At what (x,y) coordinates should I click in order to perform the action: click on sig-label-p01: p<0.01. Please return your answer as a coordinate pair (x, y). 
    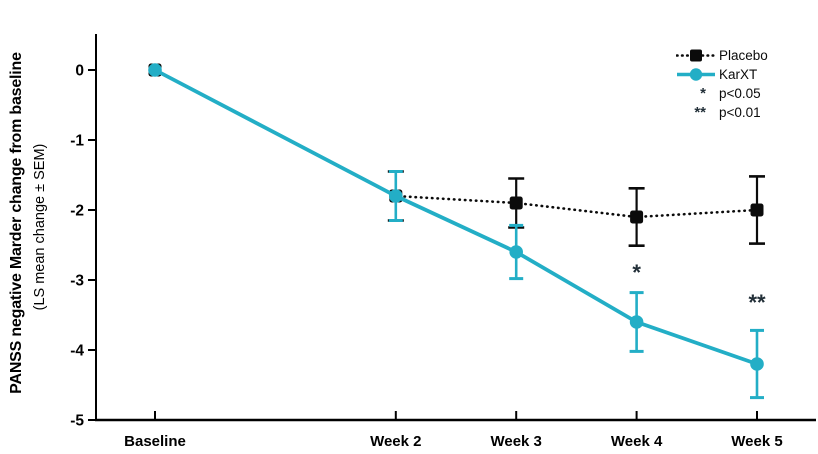
    Looking at the image, I should click on (740, 112).